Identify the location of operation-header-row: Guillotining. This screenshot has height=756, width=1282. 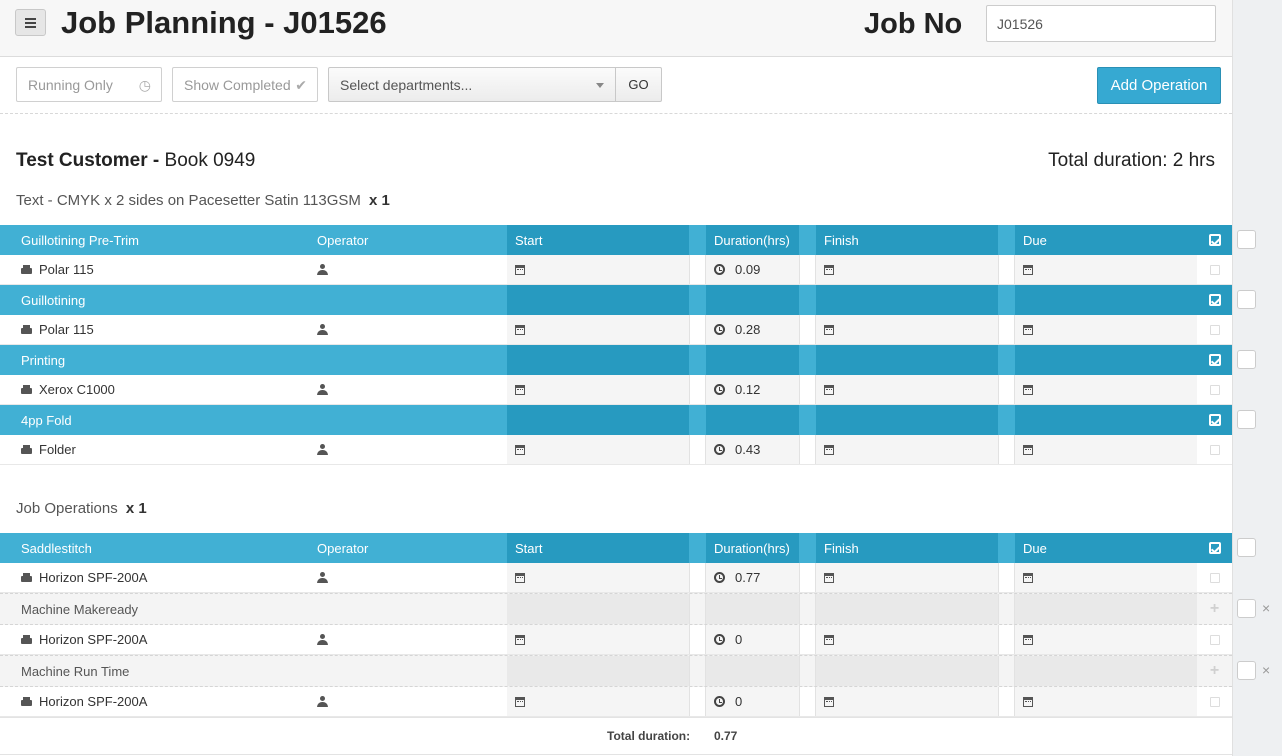
(616, 300).